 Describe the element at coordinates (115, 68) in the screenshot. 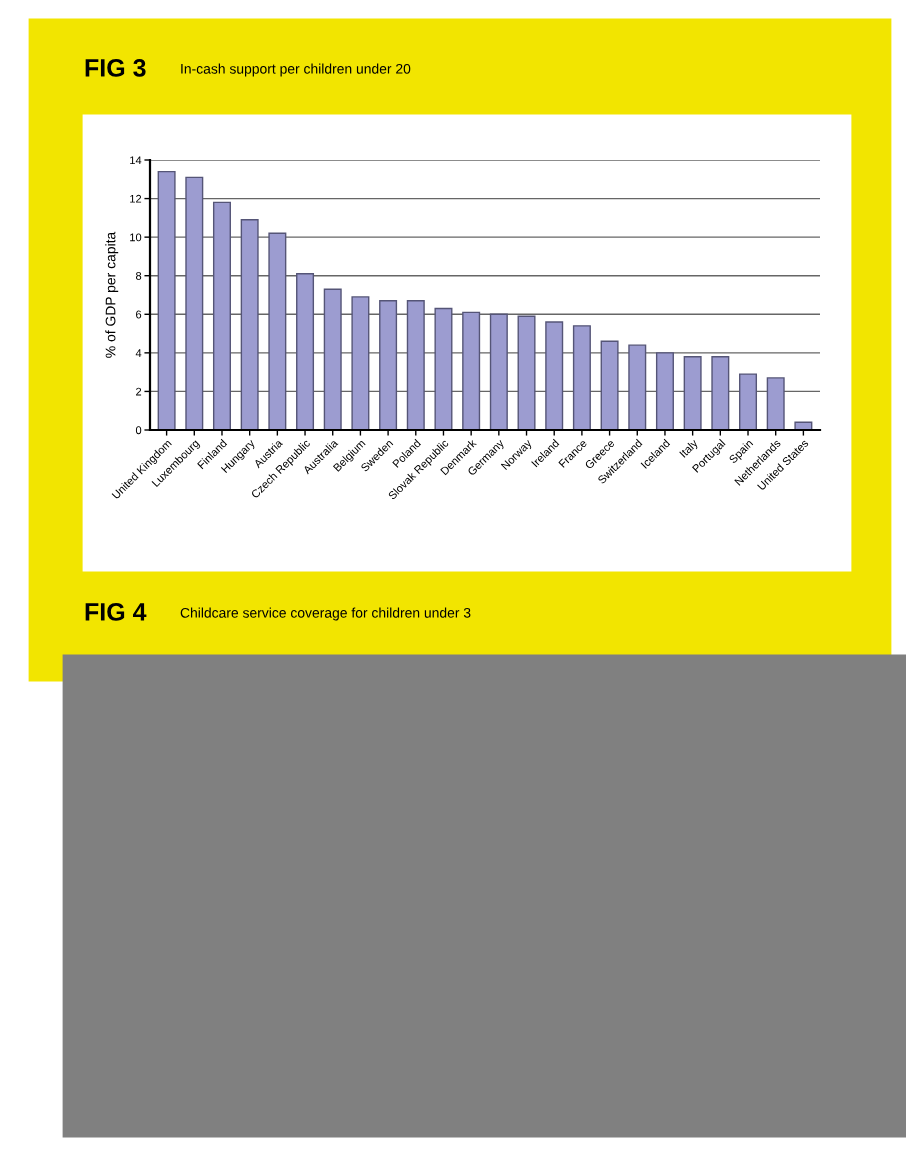

I see `chart-title: FIG 3` at that location.